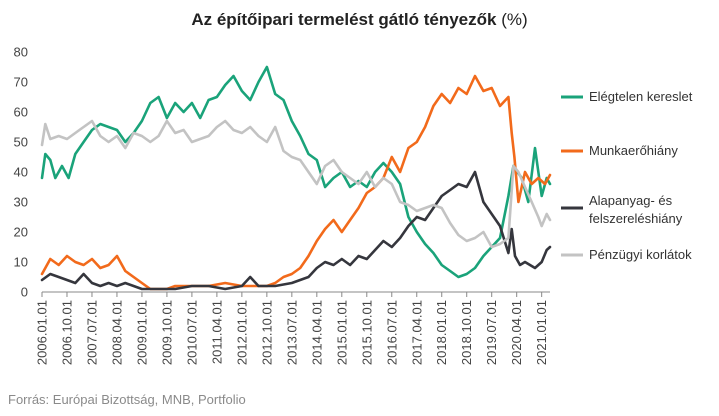 The width and height of the screenshot is (719, 416). What do you see at coordinates (514, 19) in the screenshot?
I see `chart-title-unit: (%)` at bounding box center [514, 19].